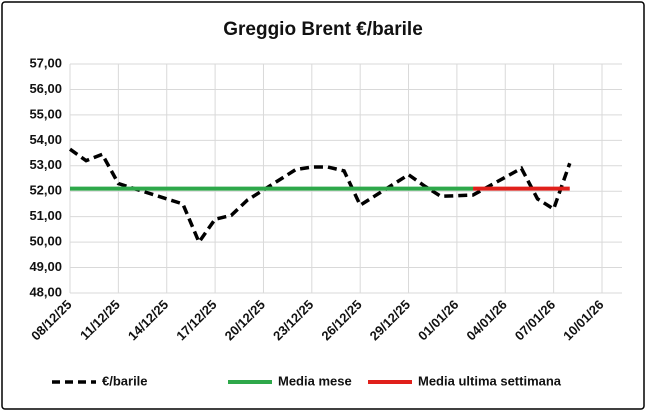 Image resolution: width=646 pixels, height=411 pixels. Describe the element at coordinates (45, 215) in the screenshot. I see `y-tick-label: 51,00` at that location.